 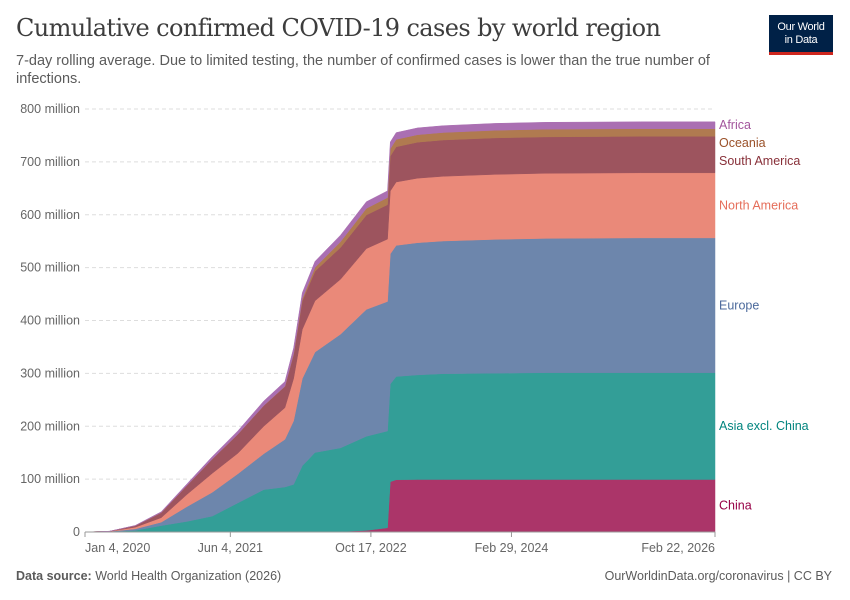 I want to click on series-label-china: China, so click(x=735, y=506).